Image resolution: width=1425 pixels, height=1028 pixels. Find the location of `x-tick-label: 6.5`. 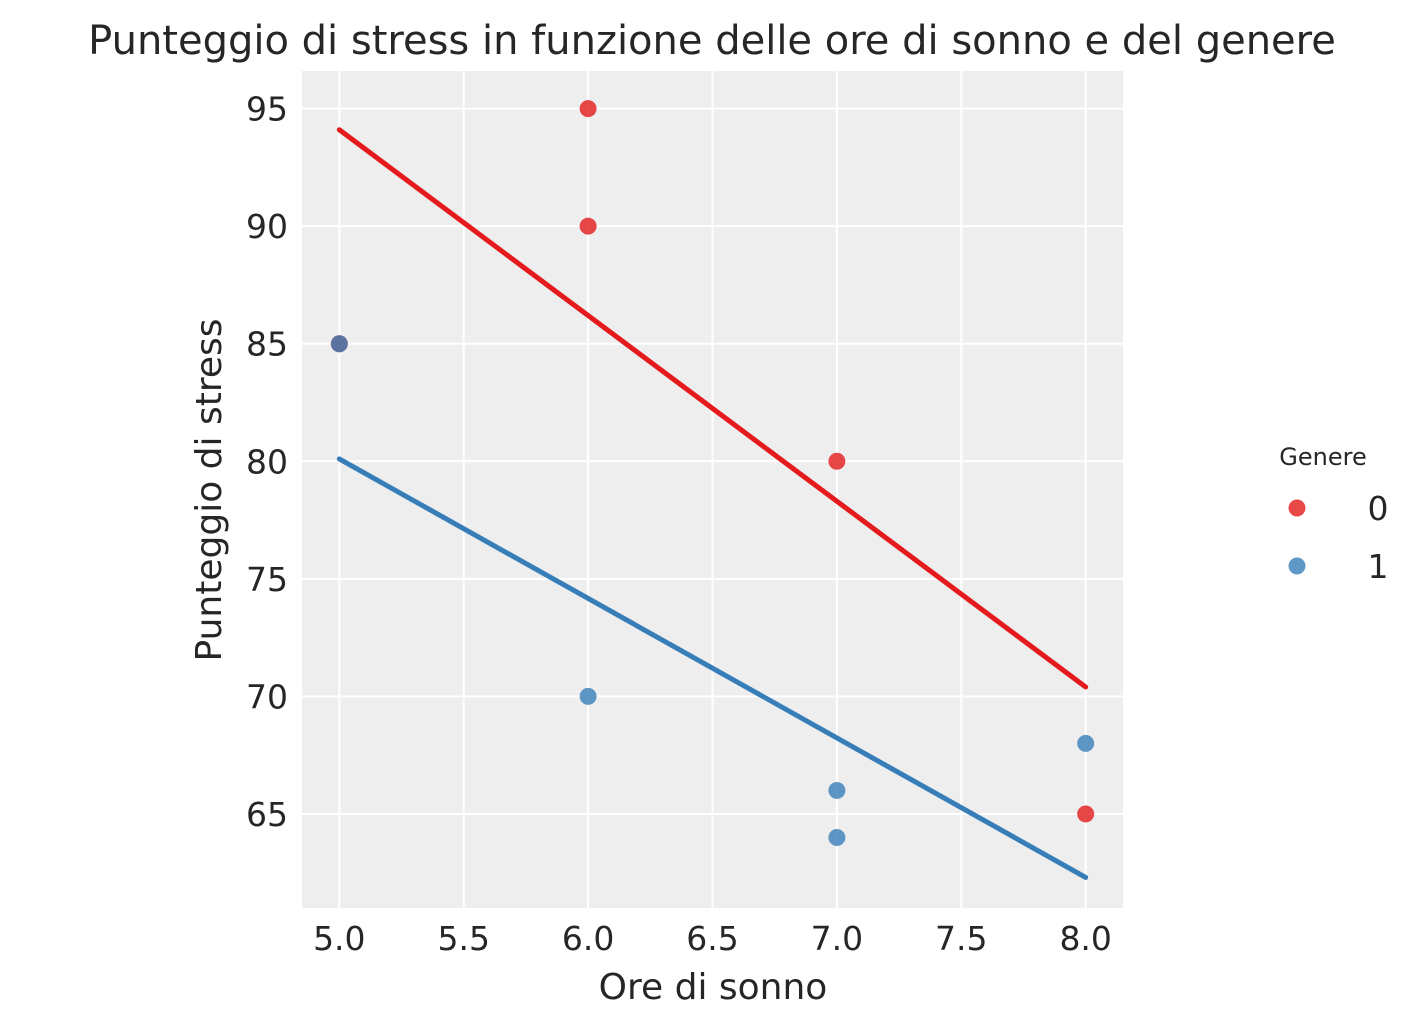

x-tick-label: 6.5 is located at coordinates (712, 938).